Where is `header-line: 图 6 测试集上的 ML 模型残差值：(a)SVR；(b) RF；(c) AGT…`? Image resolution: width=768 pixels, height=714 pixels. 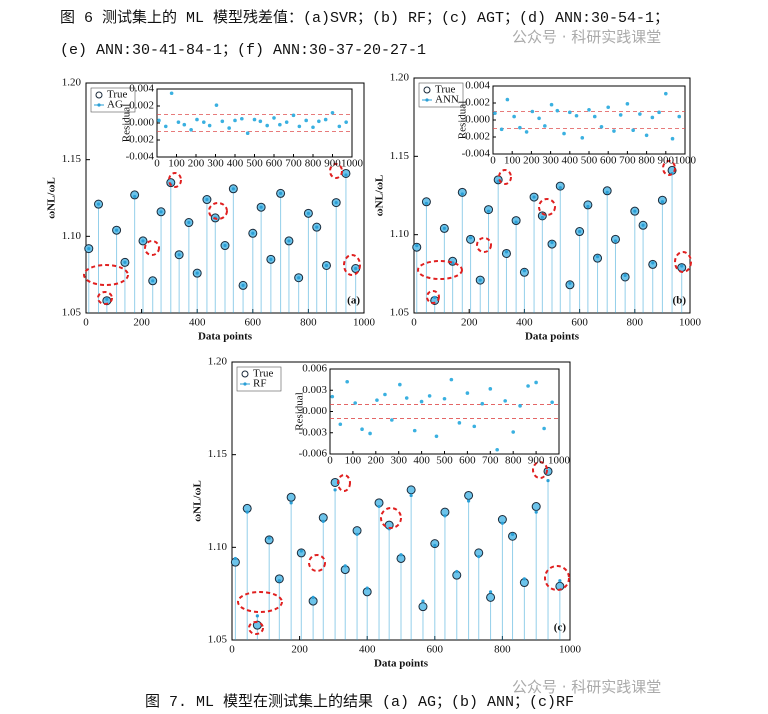
header-line: 图 6 测试集上的 ML 模型残差值：(a)SVR；(b) RF；(c) AGT… is located at coordinates (364, 18).